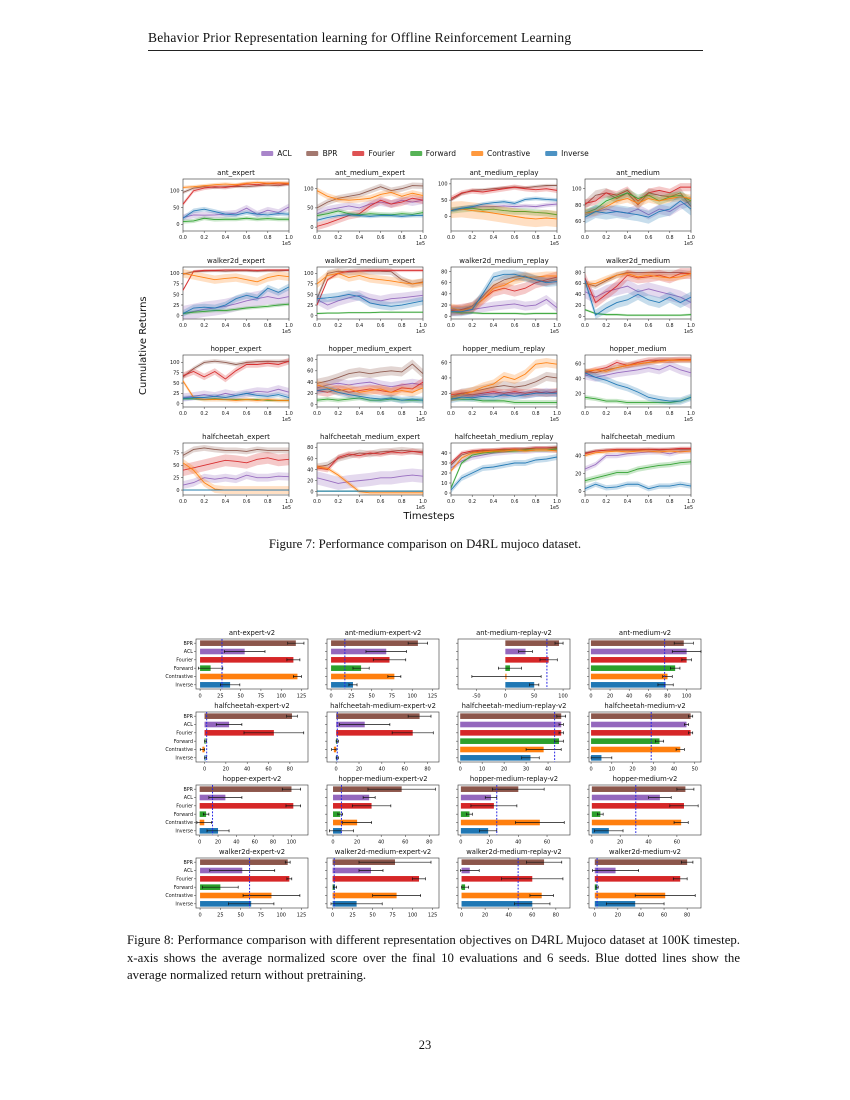  I want to click on header-rule, so click(425, 50).